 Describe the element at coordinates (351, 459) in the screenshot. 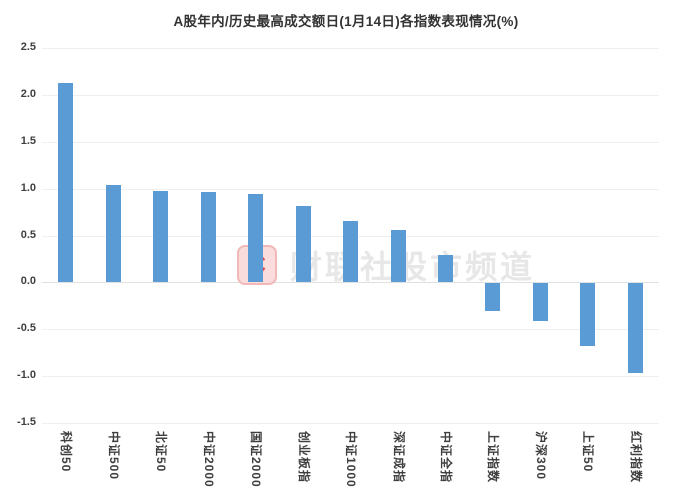

I see `x-axis-label: 中证1000` at that location.